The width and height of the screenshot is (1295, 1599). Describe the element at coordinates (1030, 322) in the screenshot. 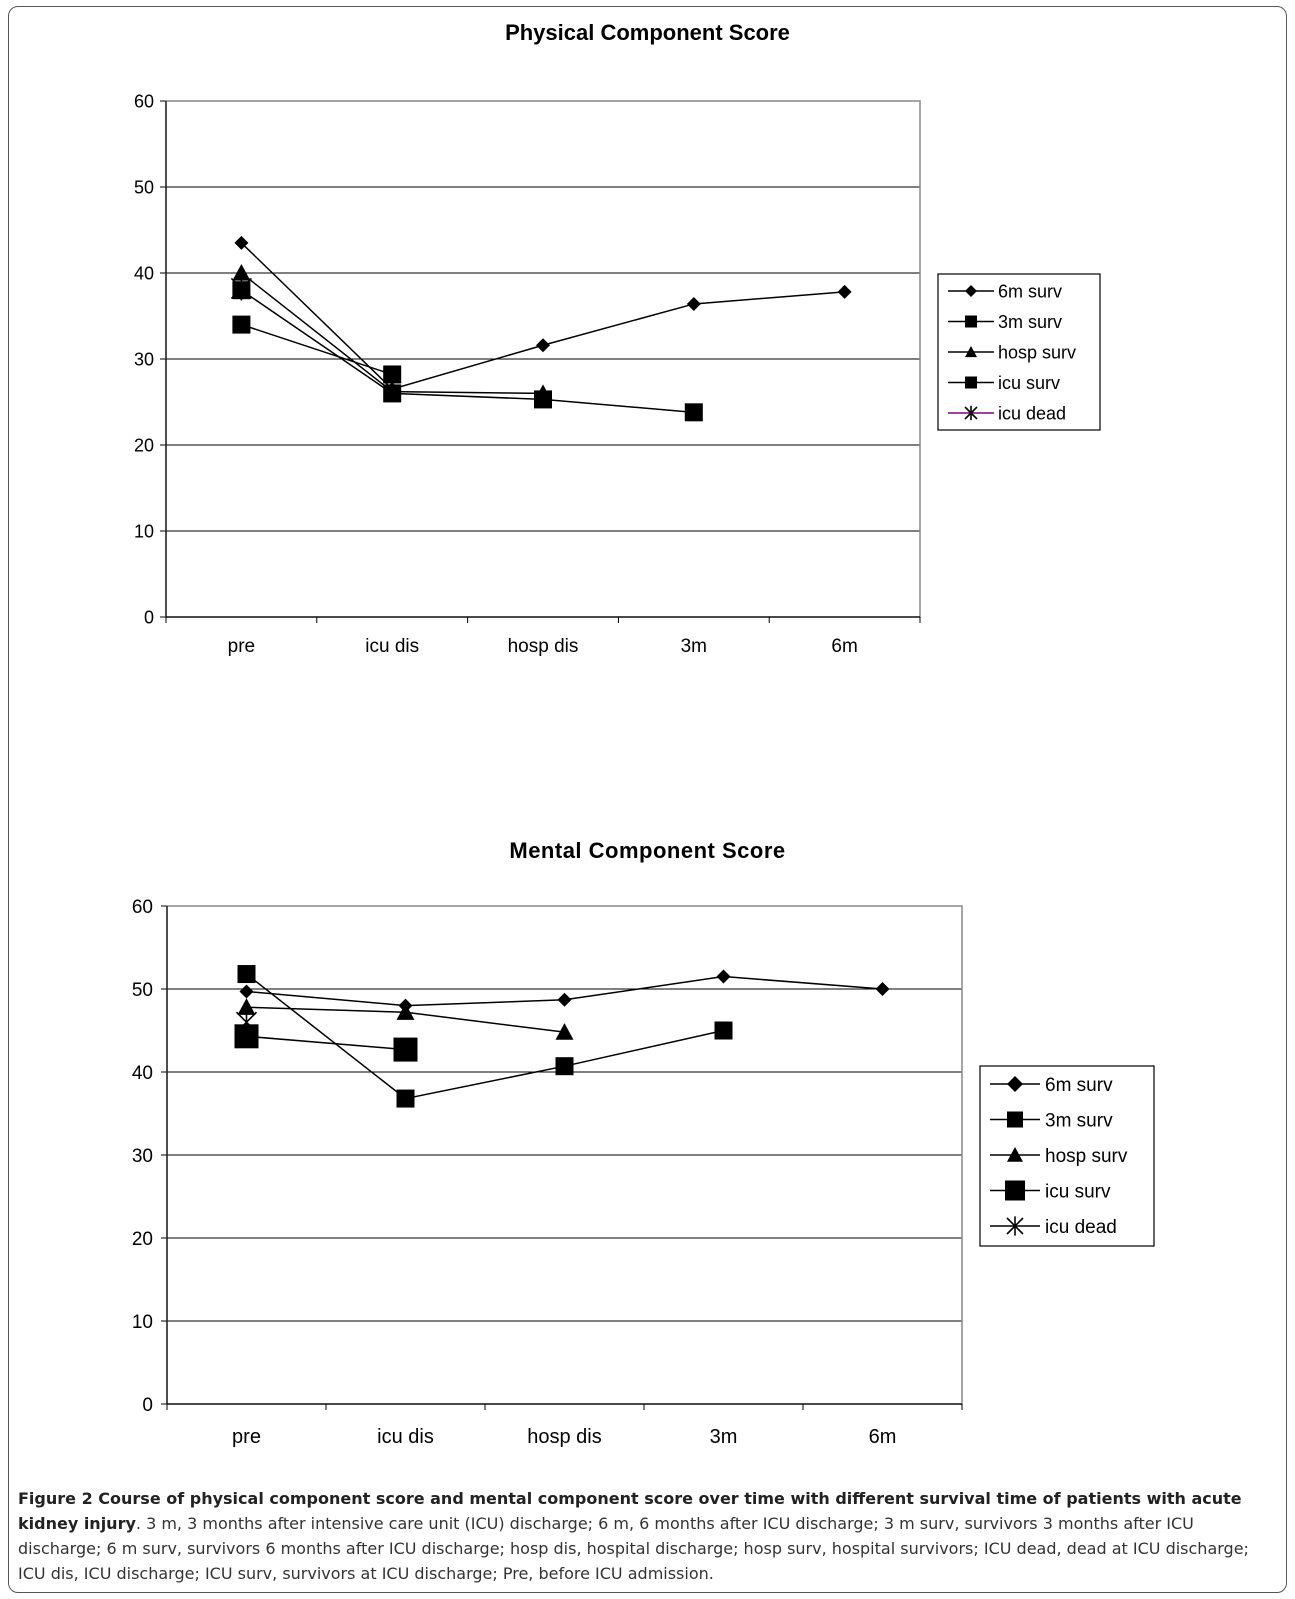

I see `legend-label-physical-component-score-3m-surv: 3m surv` at that location.